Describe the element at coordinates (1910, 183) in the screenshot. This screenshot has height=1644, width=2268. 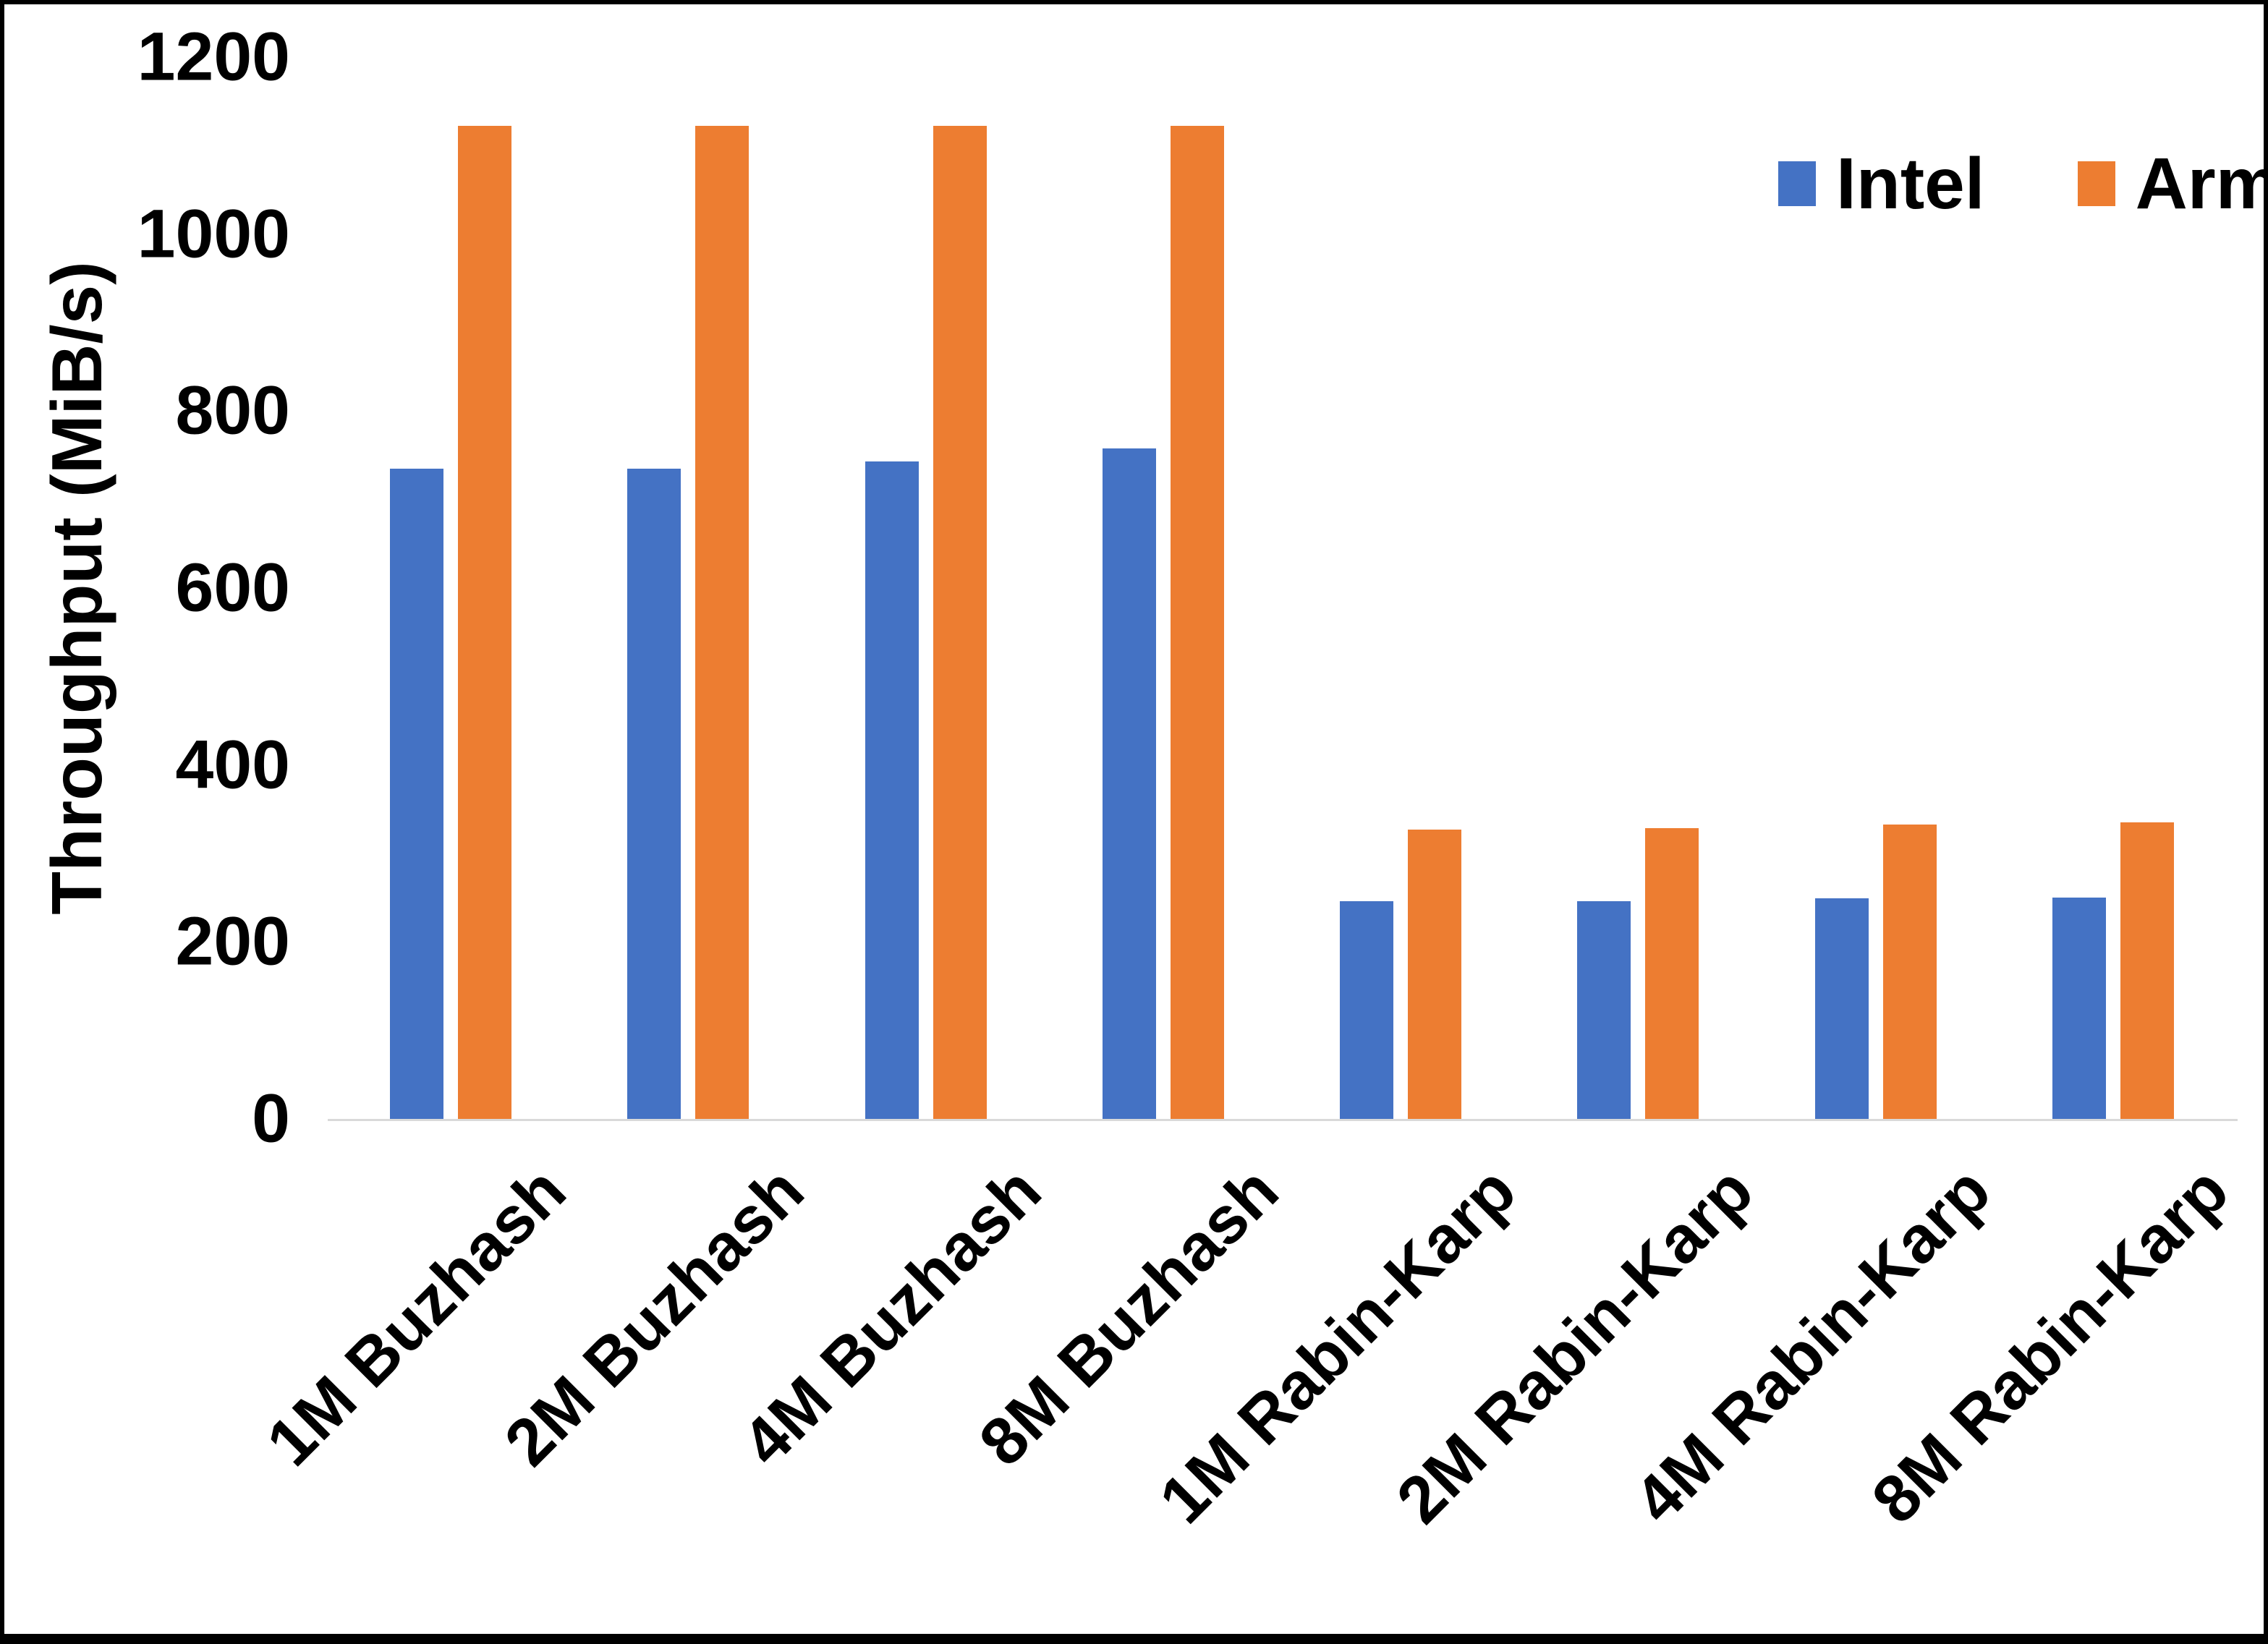
I see `intel-legend-label: Intel` at that location.